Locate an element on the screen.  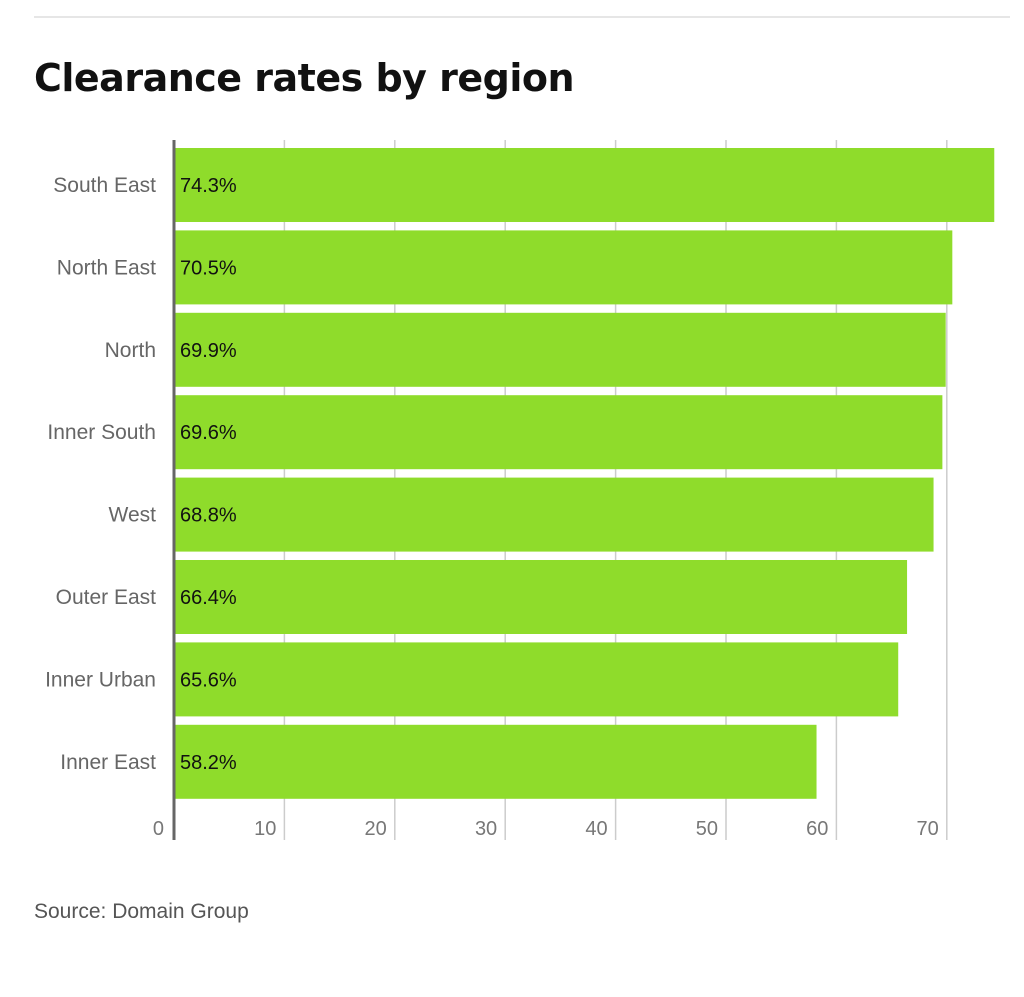
value-label: 58.2% is located at coordinates (208, 763).